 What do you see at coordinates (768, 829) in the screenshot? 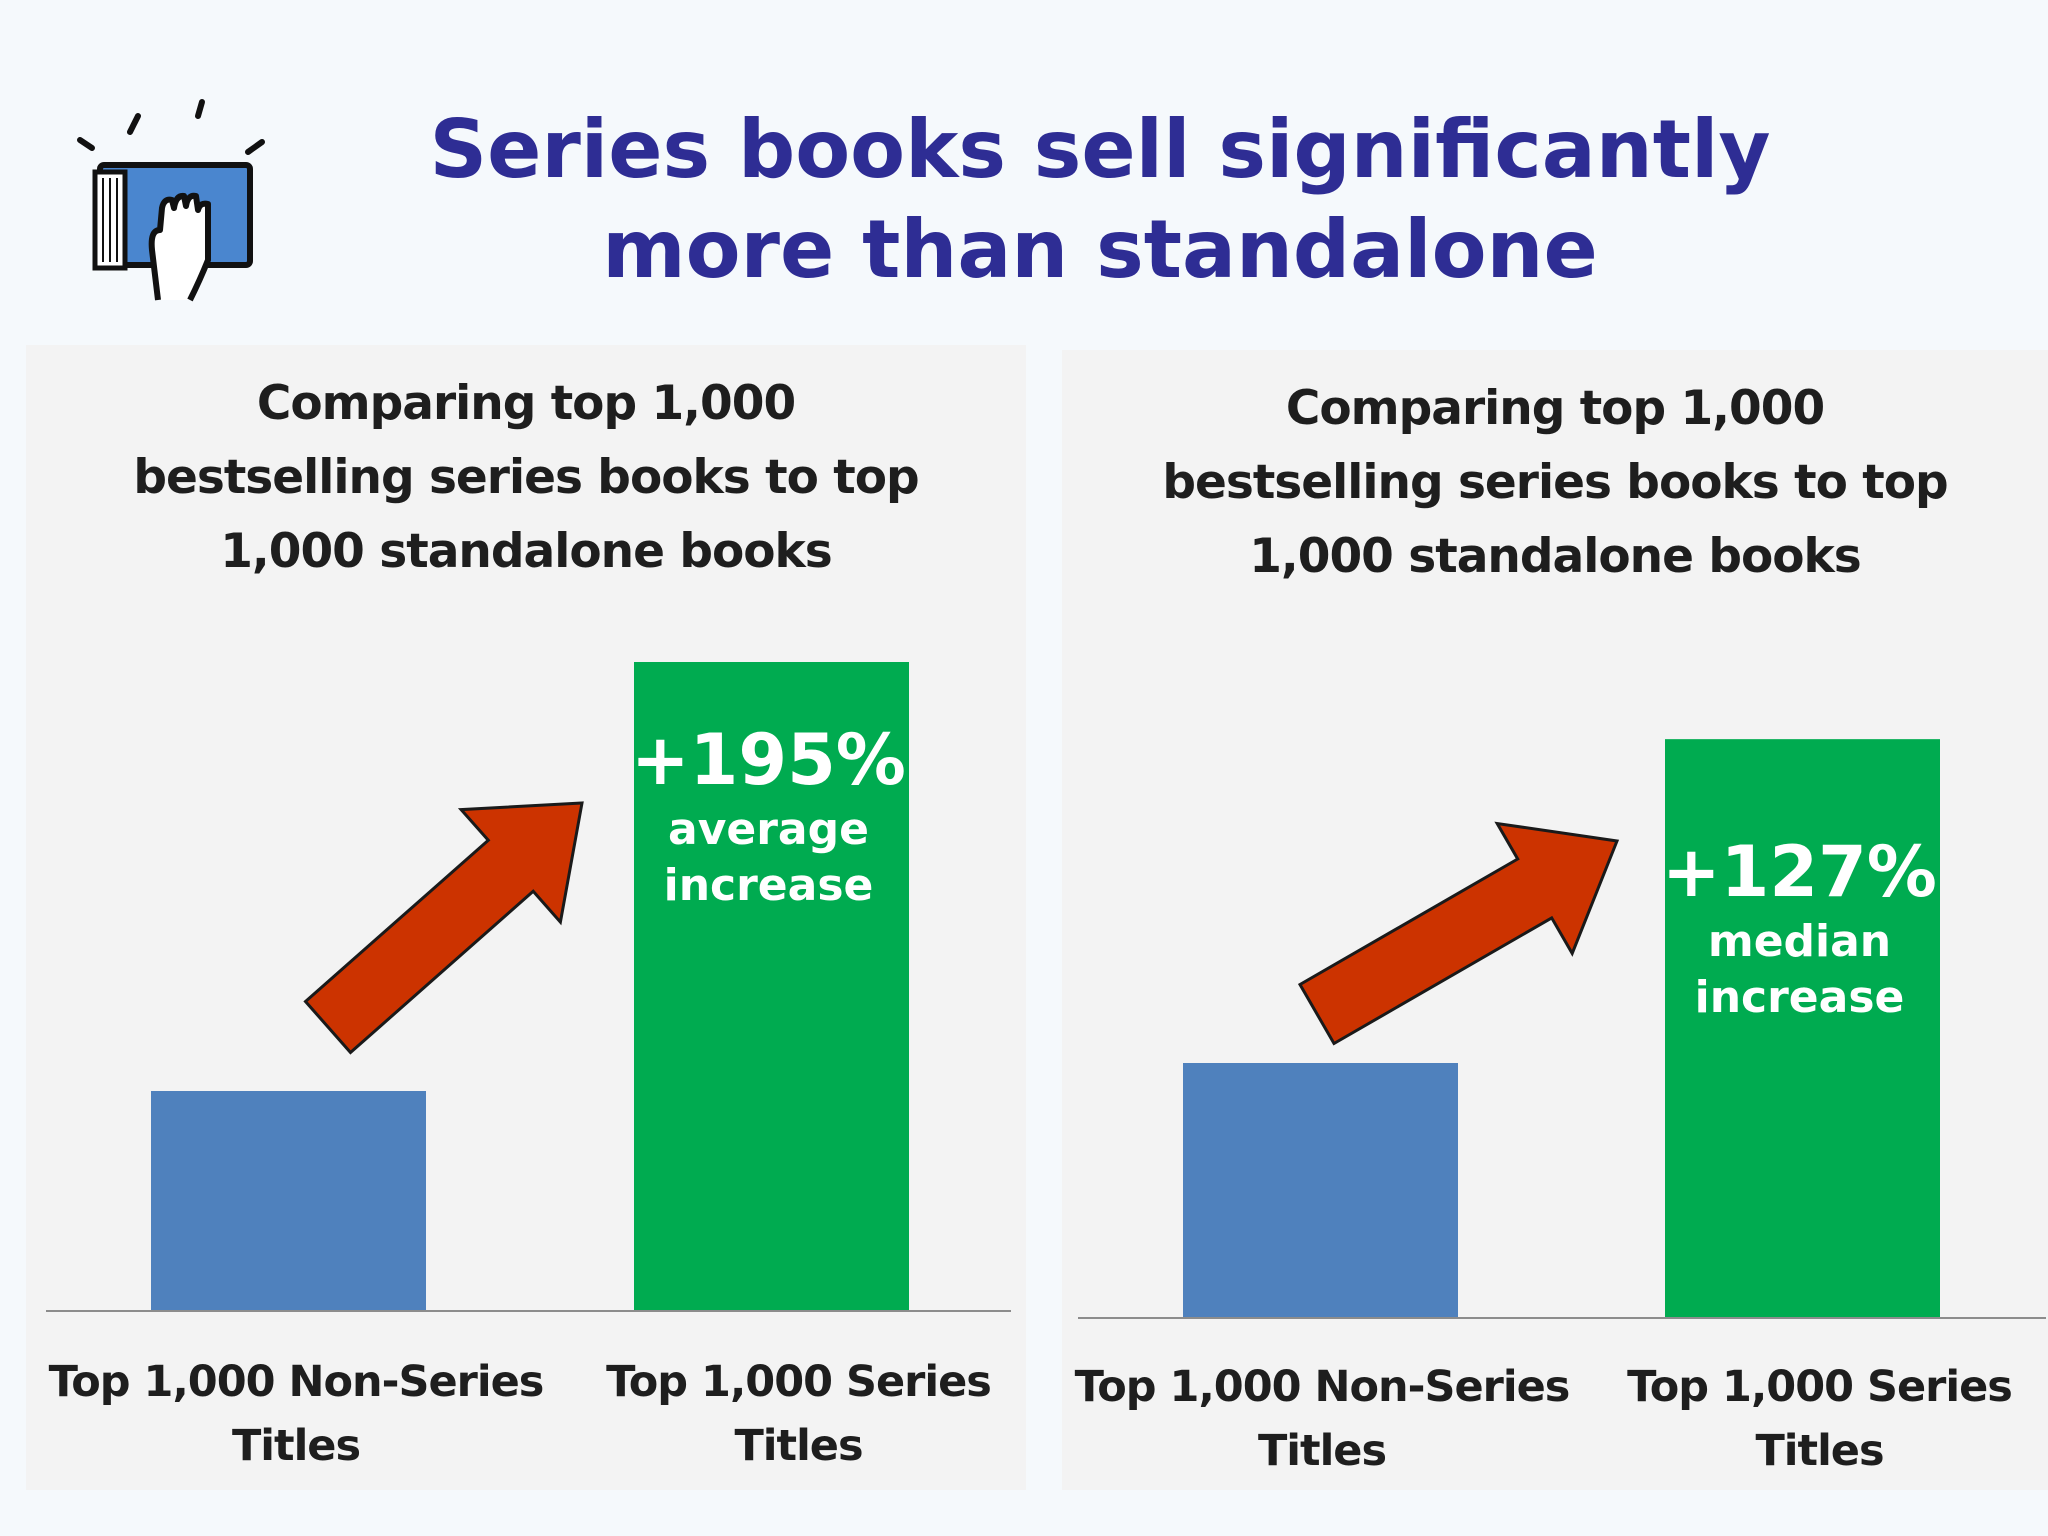
I see `annotation-line-1: average` at bounding box center [768, 829].